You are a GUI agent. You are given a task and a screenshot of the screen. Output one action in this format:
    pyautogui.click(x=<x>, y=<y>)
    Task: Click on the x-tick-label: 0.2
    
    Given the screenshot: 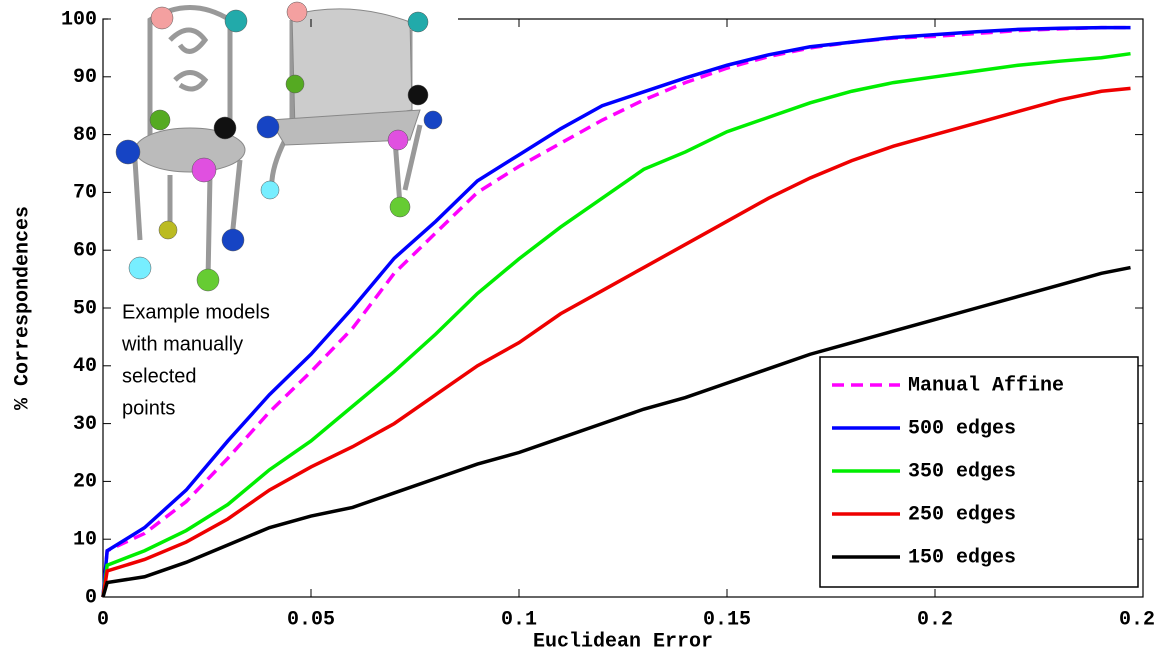 What is the action you would take?
    pyautogui.click(x=935, y=619)
    